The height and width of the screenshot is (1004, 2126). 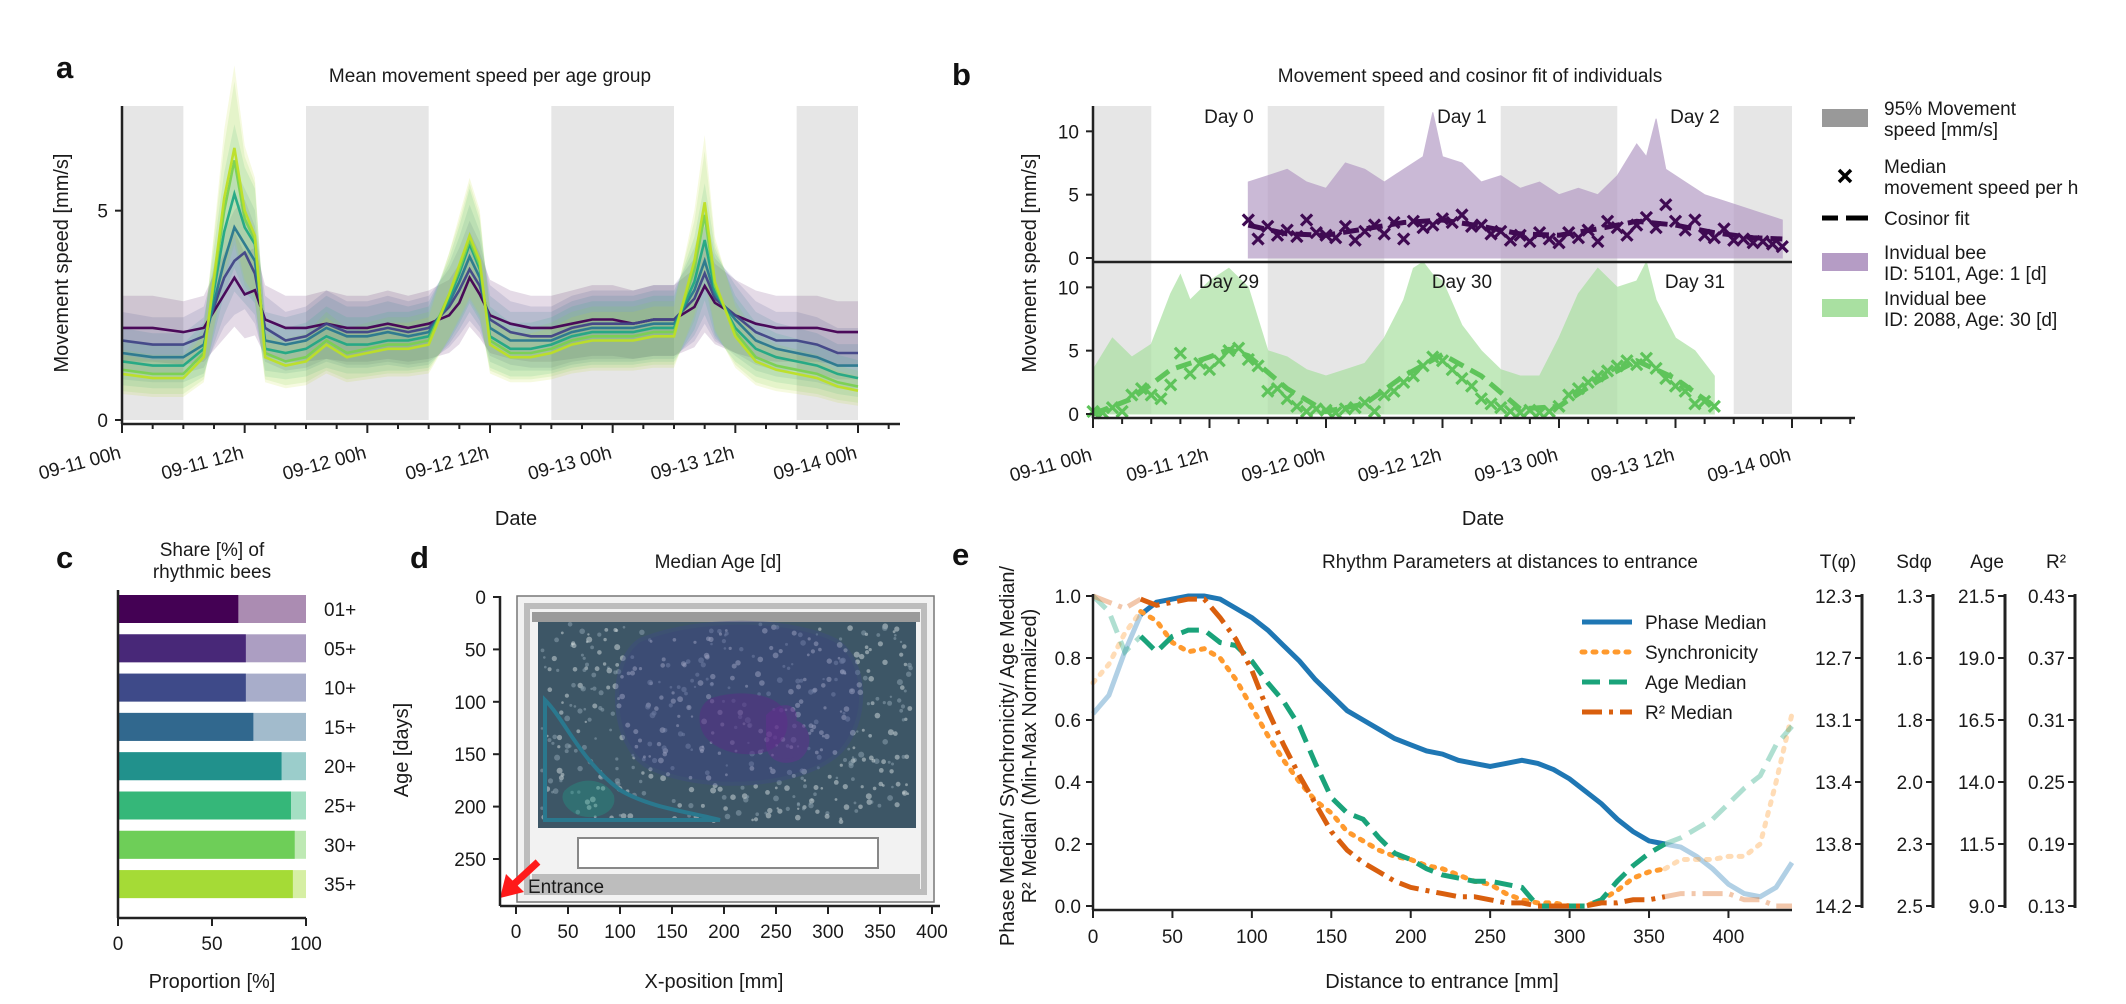 I want to click on legend-label: Synchronicity, so click(x=1701, y=653).